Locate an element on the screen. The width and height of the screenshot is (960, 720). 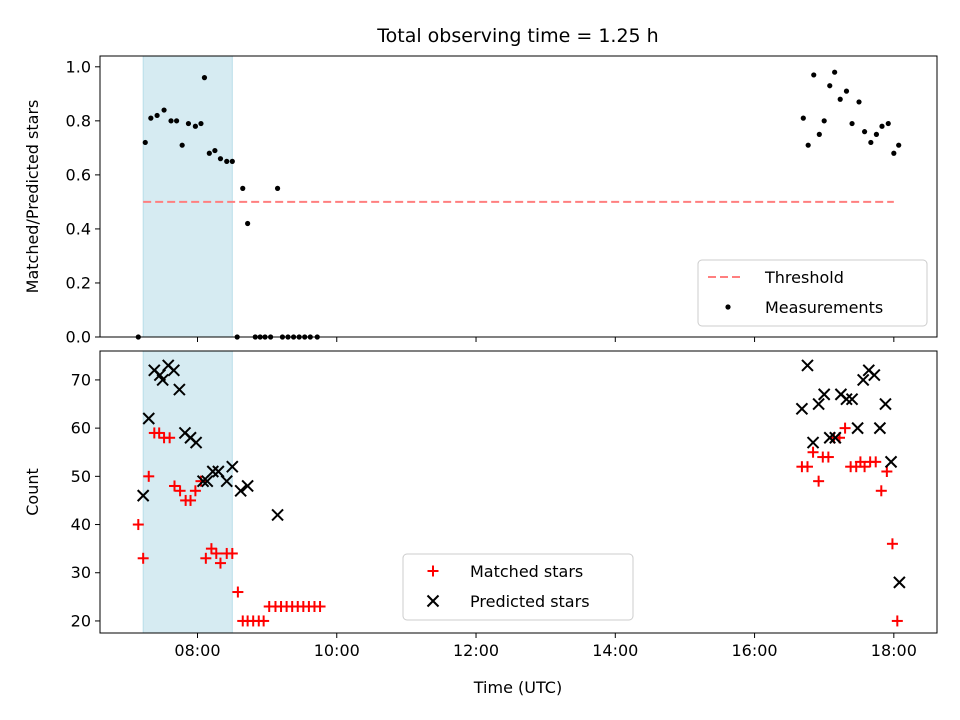
y-tick-label: 50 is located at coordinates (81, 476).